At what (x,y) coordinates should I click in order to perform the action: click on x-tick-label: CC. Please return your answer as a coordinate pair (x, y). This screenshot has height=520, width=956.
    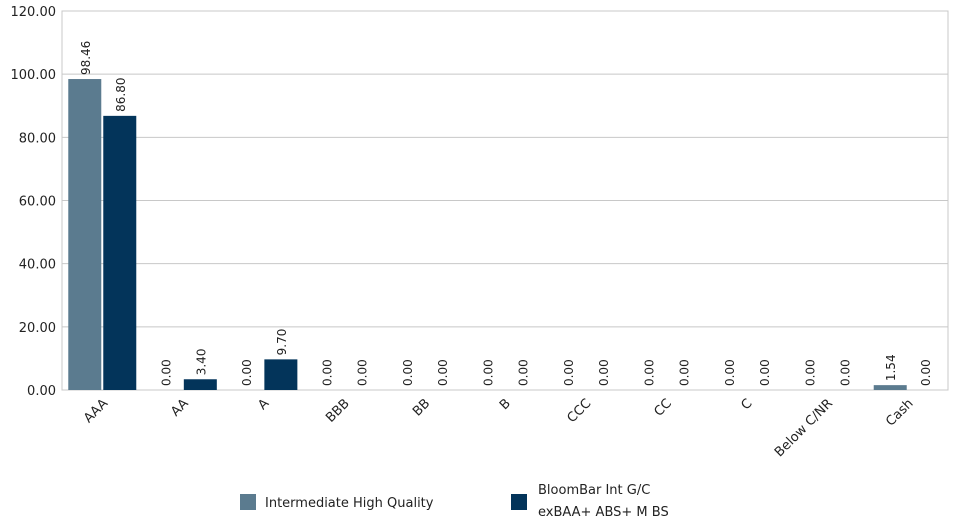
    Looking at the image, I should click on (662, 407).